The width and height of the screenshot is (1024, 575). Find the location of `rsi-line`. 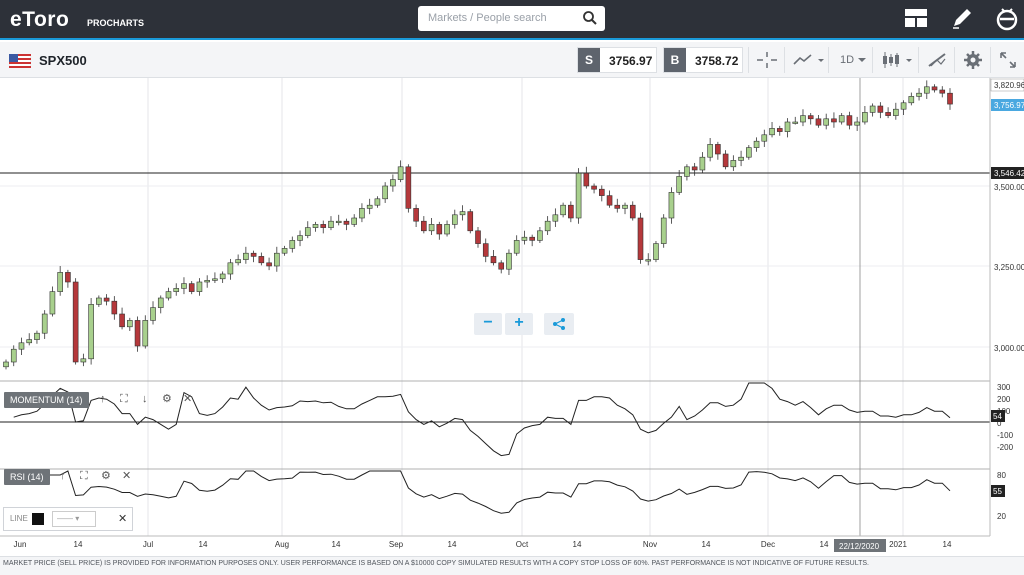

rsi-line is located at coordinates (486, 492).